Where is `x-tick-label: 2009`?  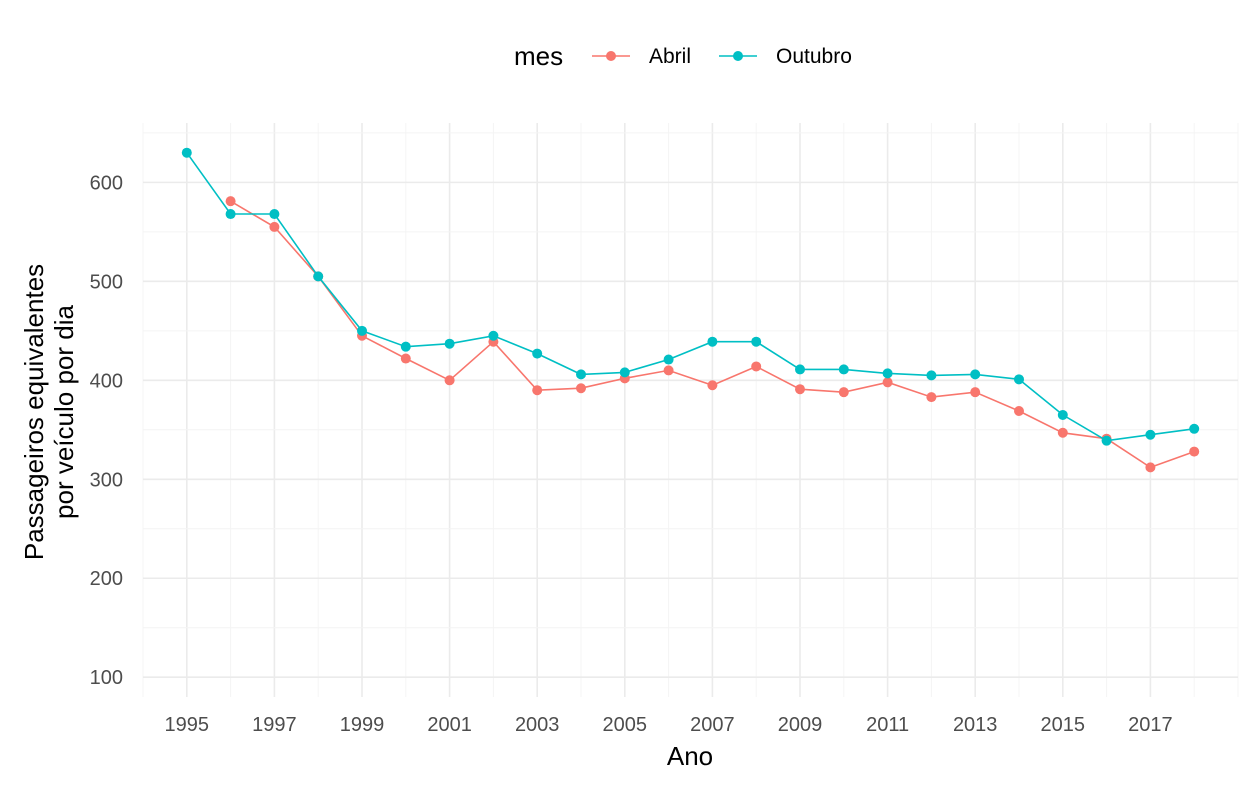 x-tick-label: 2009 is located at coordinates (800, 725).